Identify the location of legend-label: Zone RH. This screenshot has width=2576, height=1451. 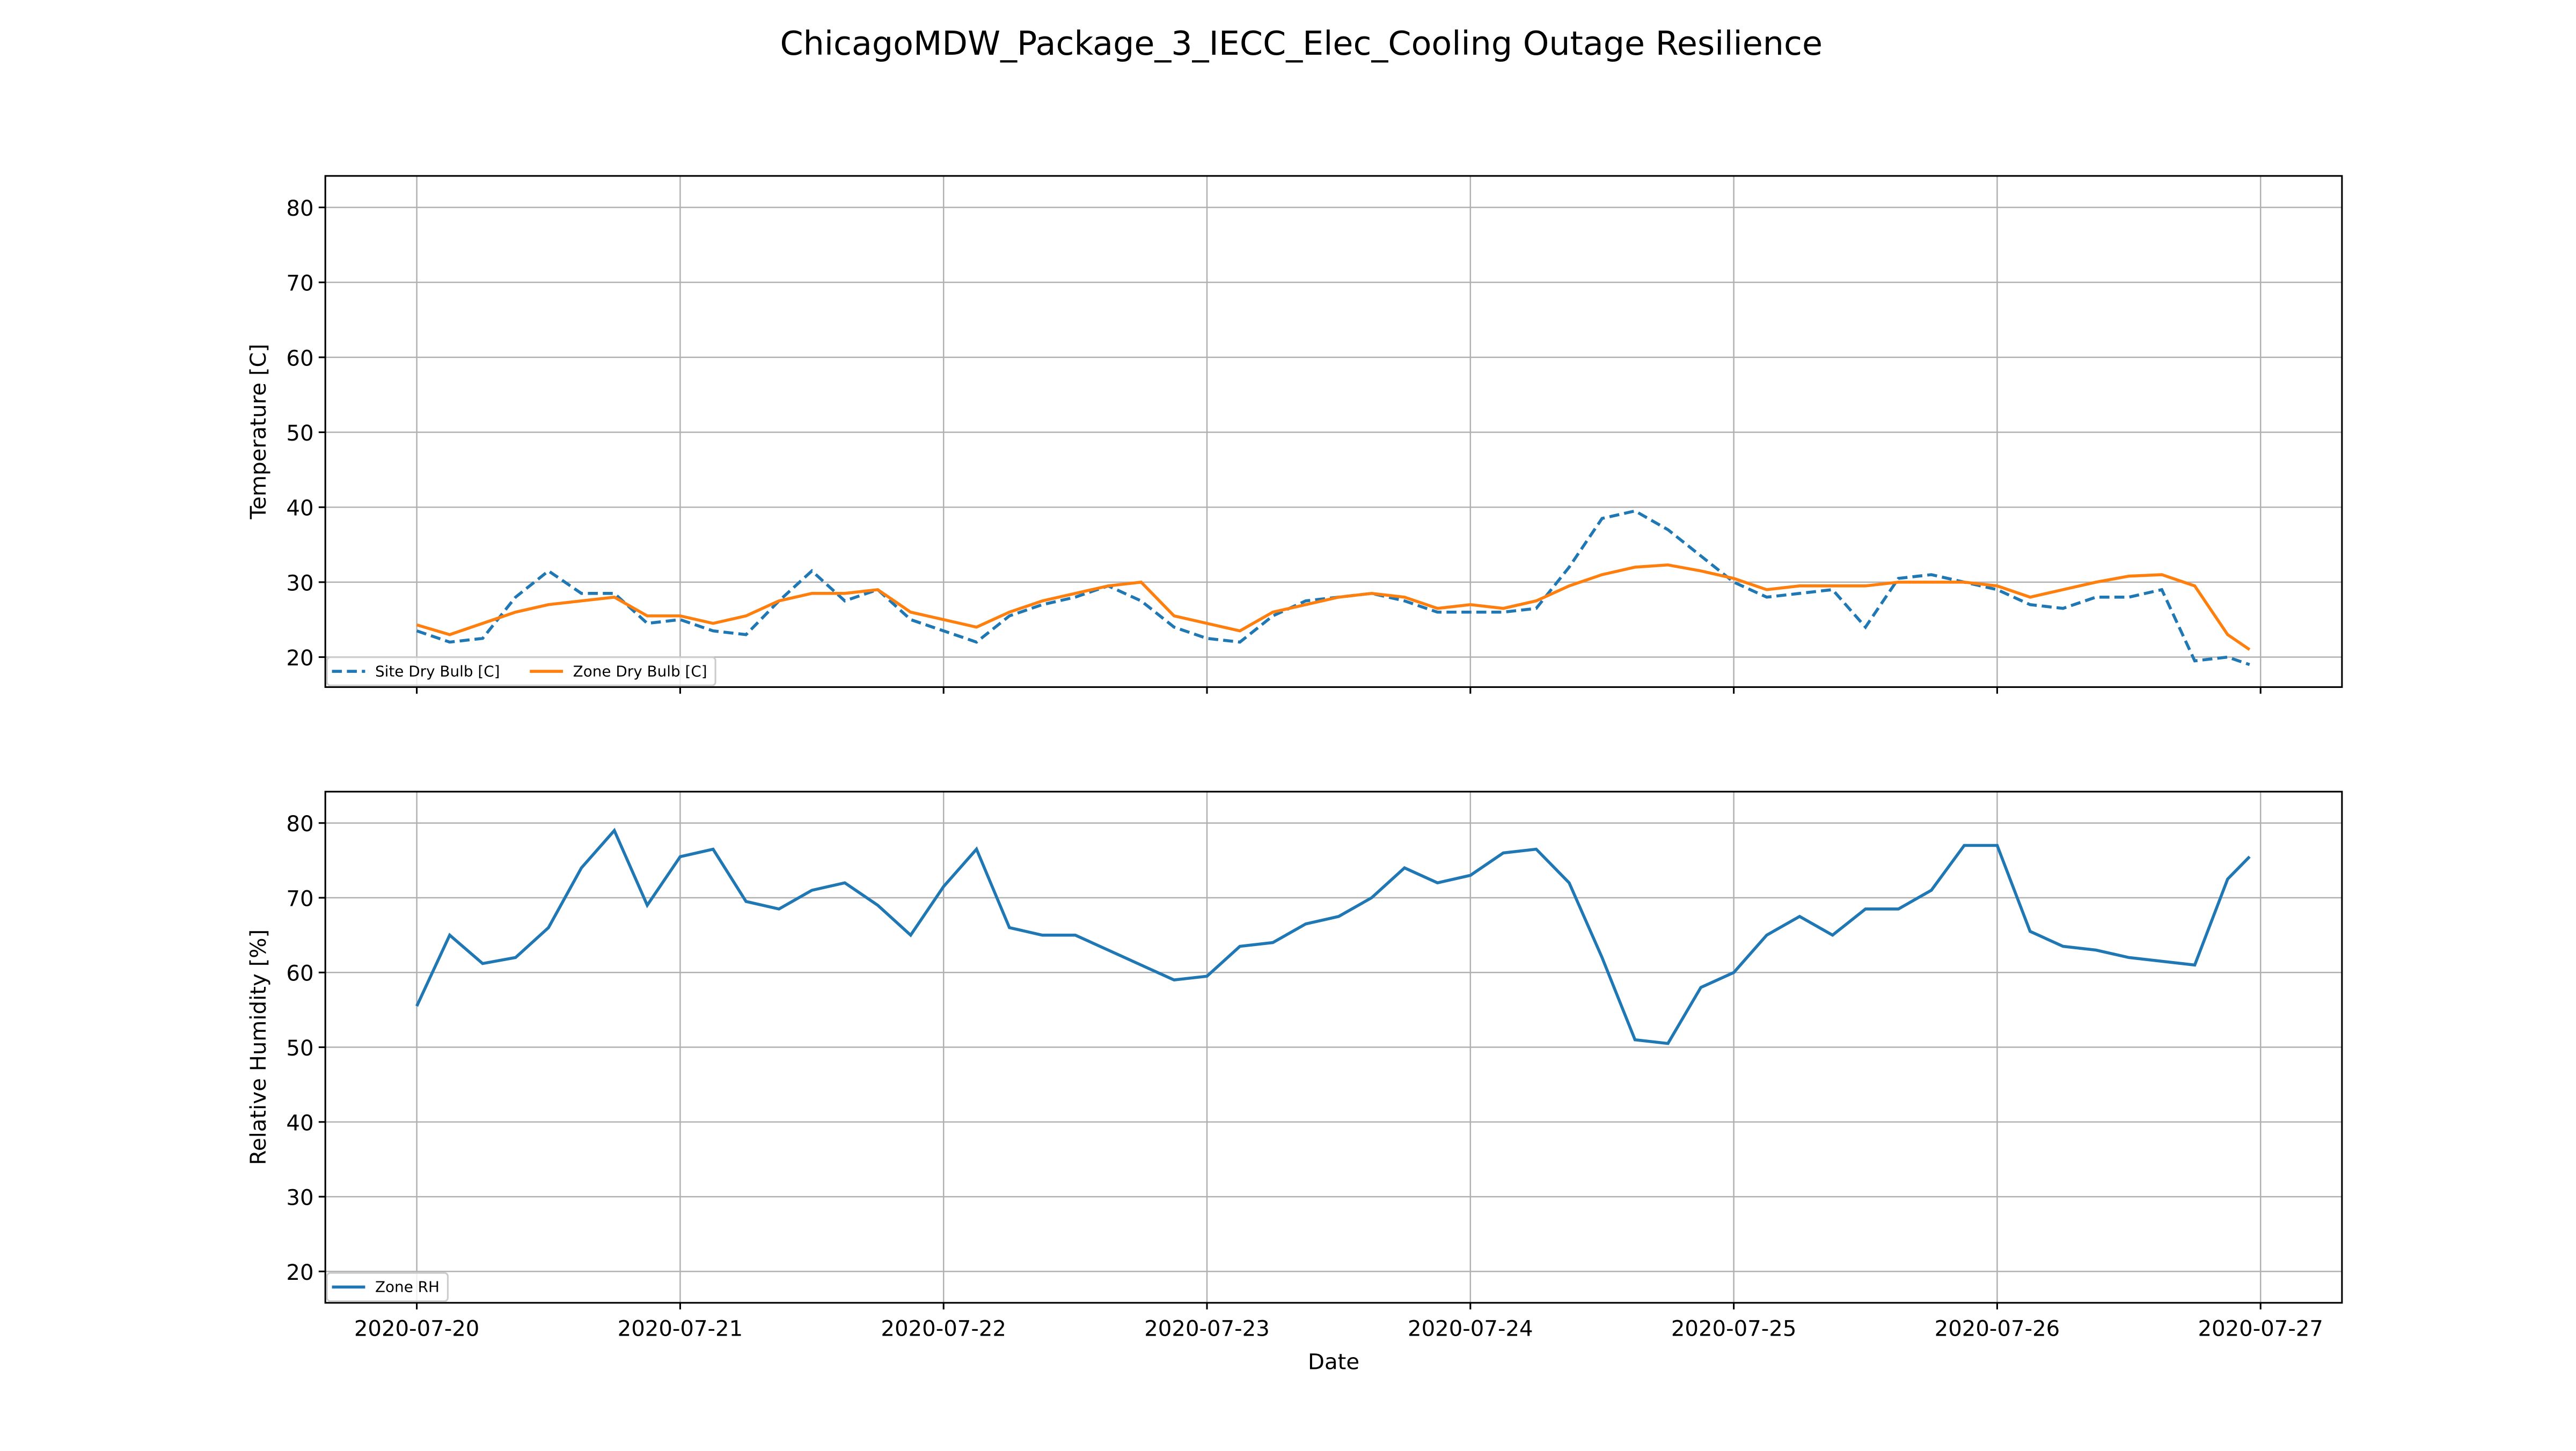
(407, 1287).